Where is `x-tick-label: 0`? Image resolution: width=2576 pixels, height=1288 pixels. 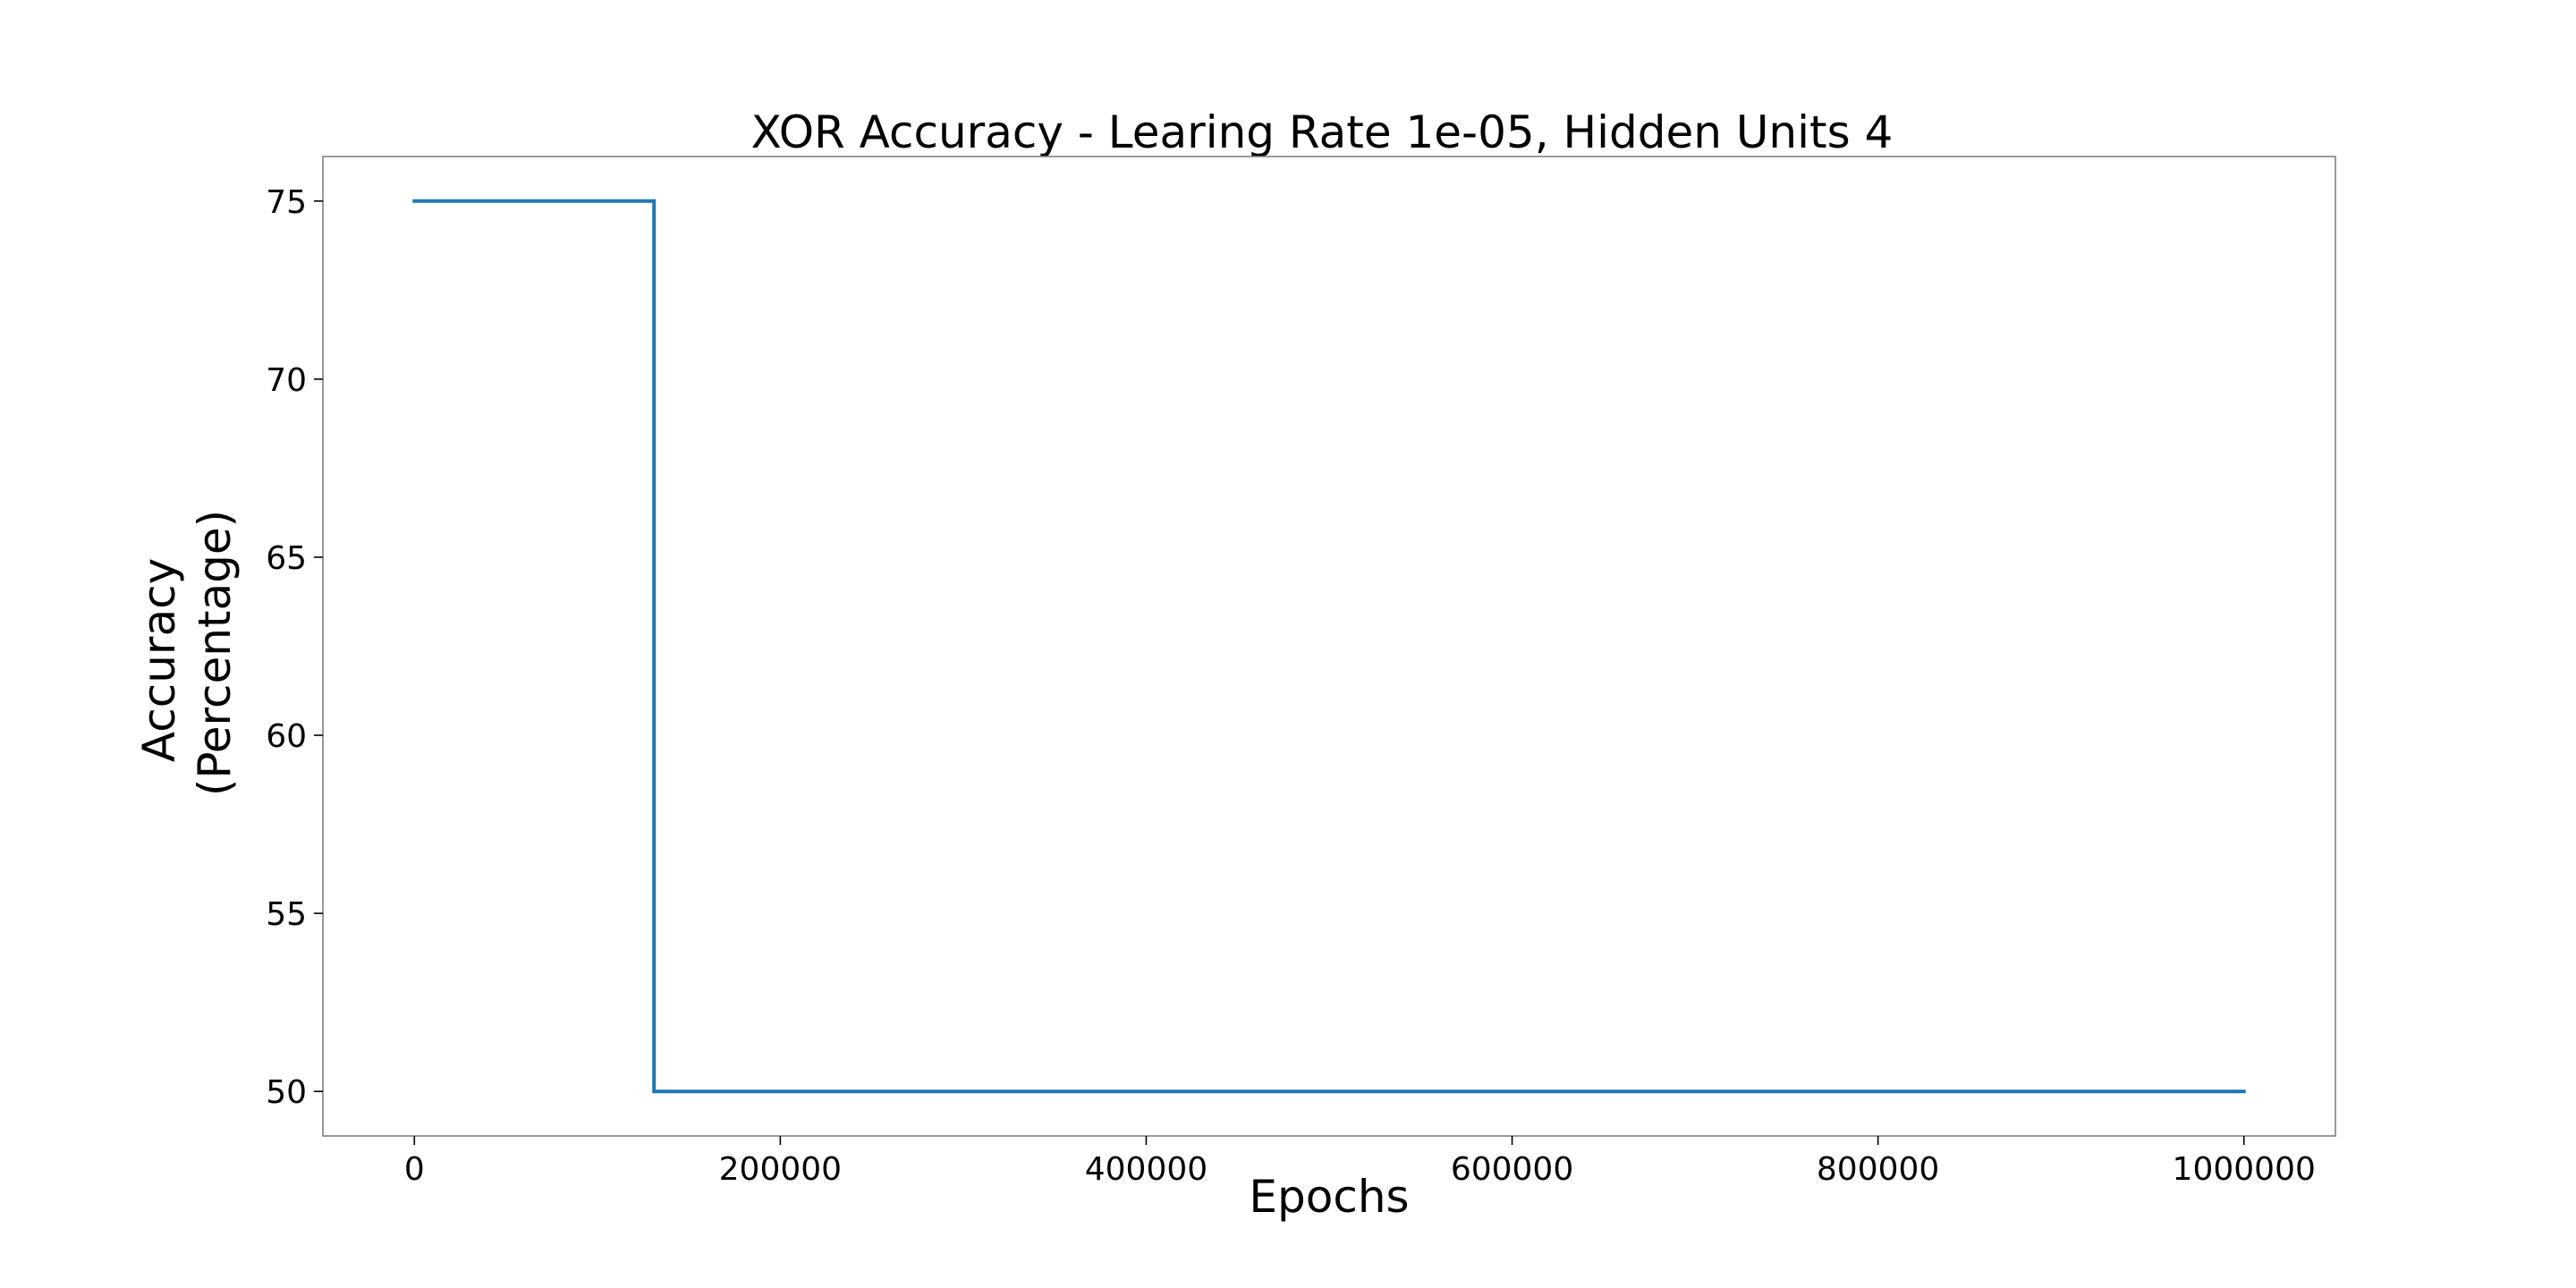 x-tick-label: 0 is located at coordinates (414, 1169).